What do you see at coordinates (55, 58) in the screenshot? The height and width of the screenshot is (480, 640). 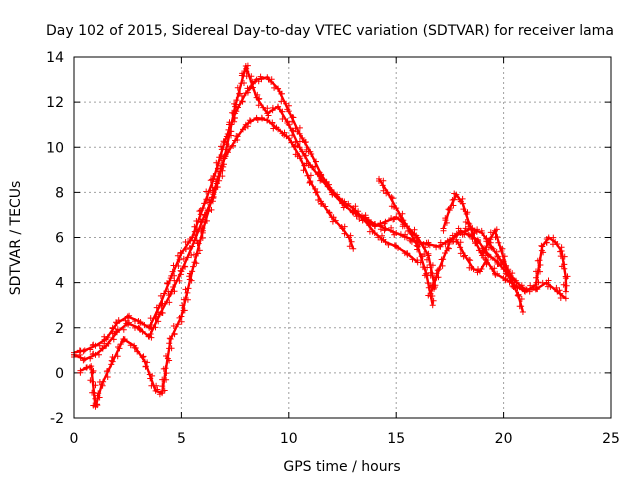 I see `y-tick-label: 14` at bounding box center [55, 58].